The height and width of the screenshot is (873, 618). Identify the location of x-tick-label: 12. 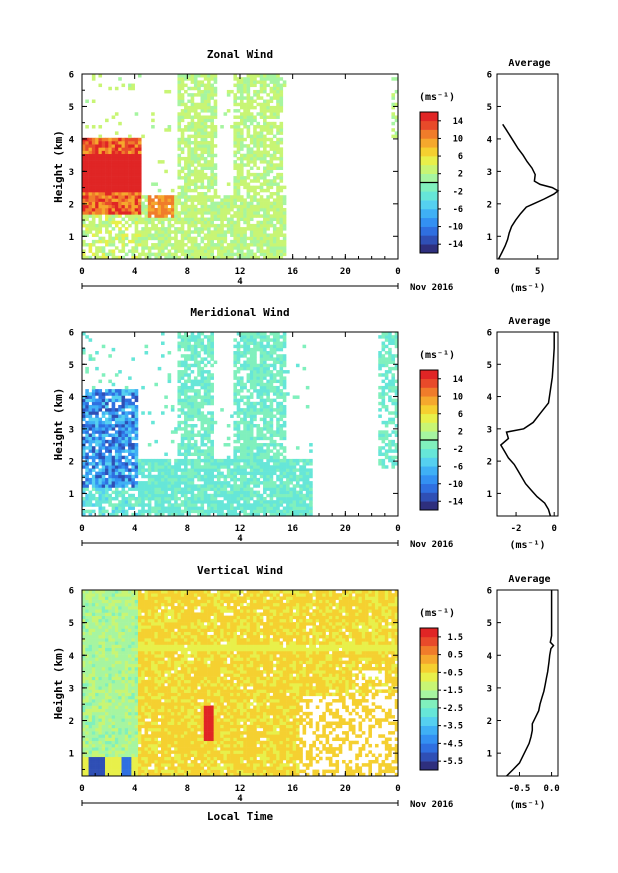
(240, 529).